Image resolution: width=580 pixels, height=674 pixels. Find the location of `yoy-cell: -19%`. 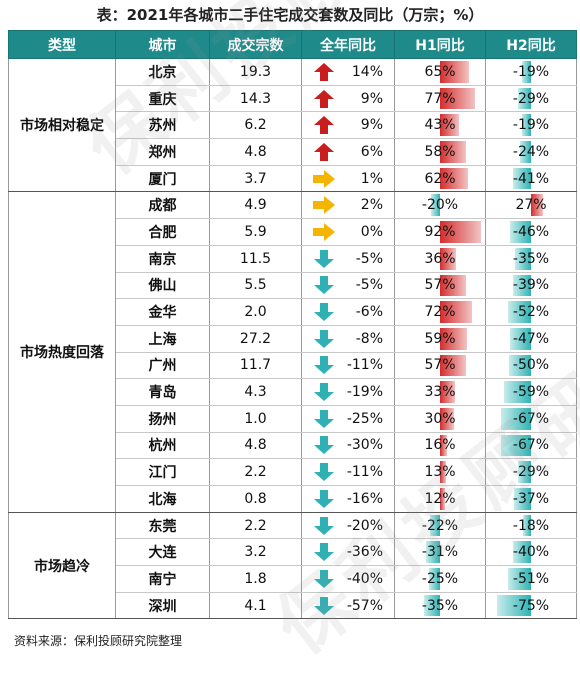

yoy-cell: -19% is located at coordinates (348, 392).